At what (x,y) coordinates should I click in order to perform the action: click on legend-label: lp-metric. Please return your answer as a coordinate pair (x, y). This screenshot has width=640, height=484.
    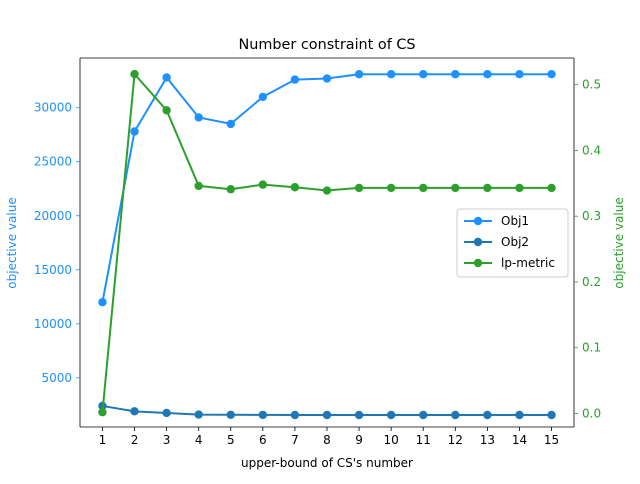
    Looking at the image, I should click on (528, 263).